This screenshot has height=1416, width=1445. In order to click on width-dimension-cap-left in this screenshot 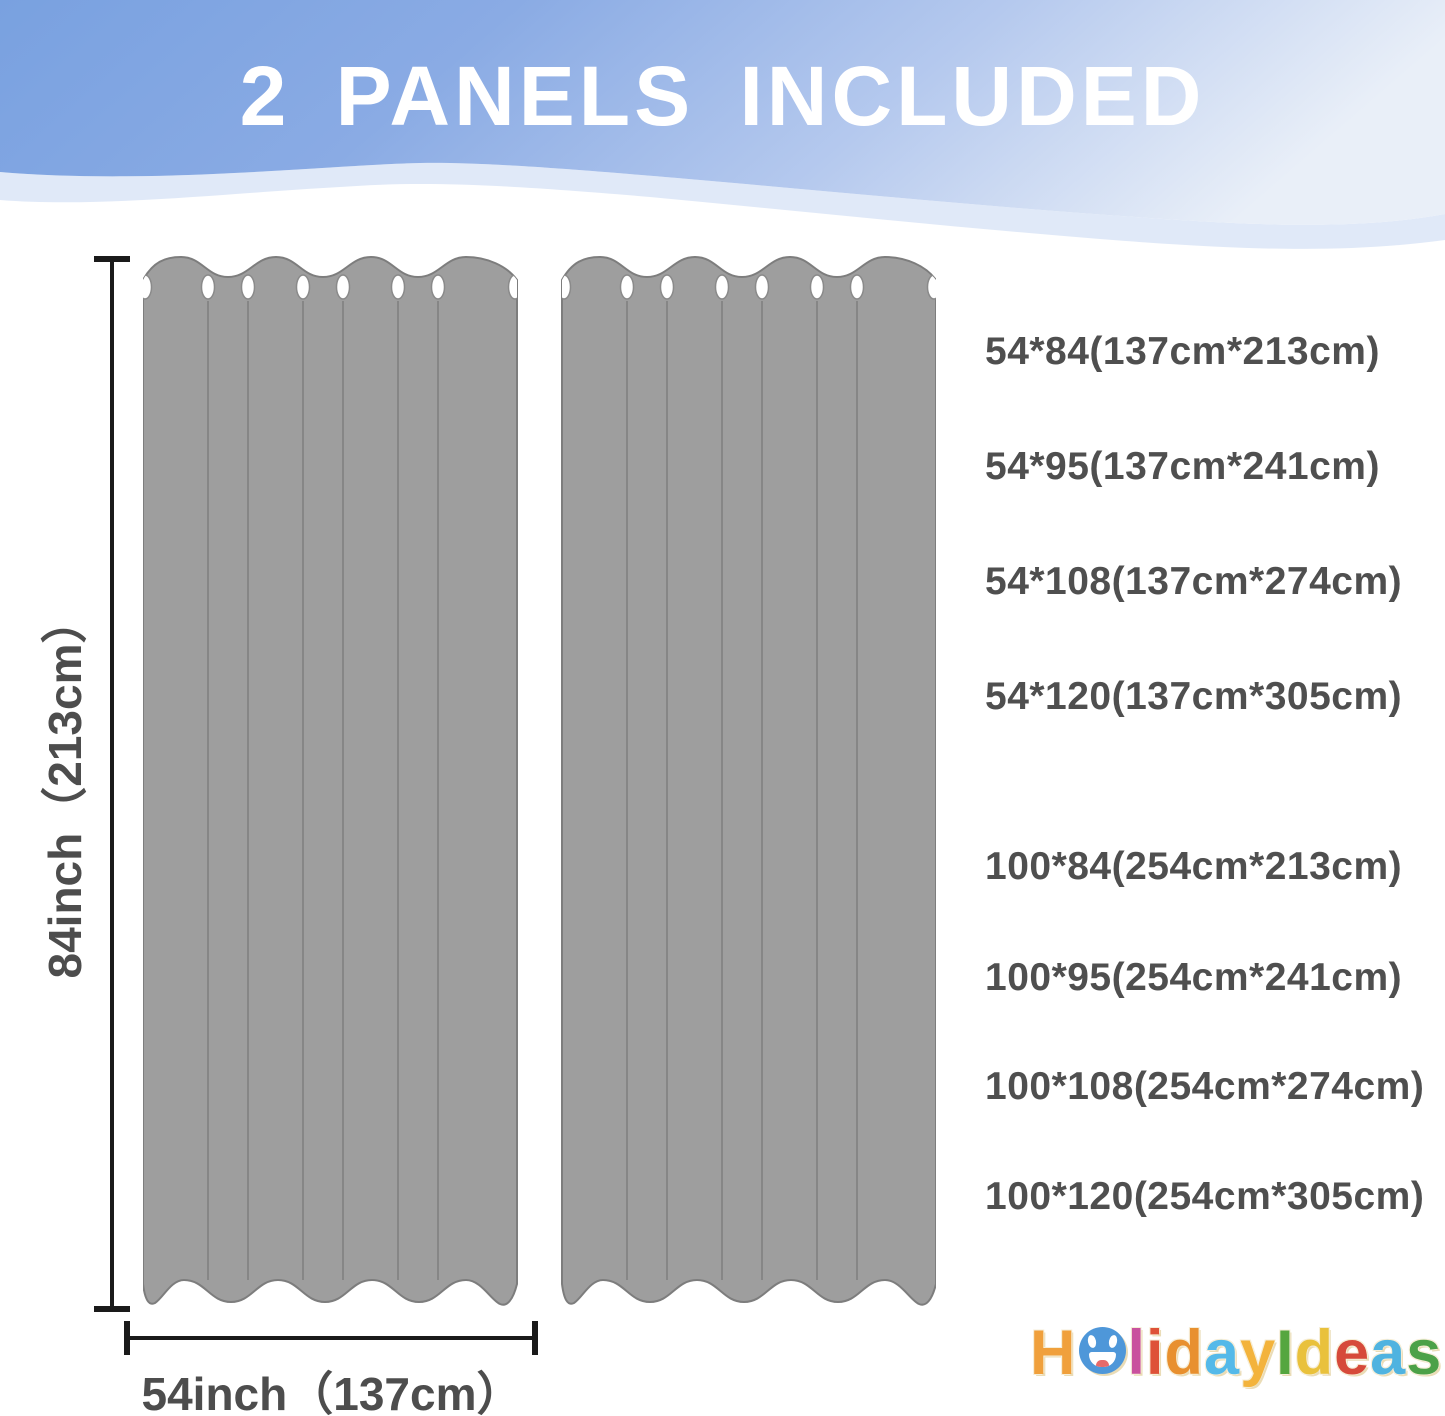, I will do `click(127, 1338)`.